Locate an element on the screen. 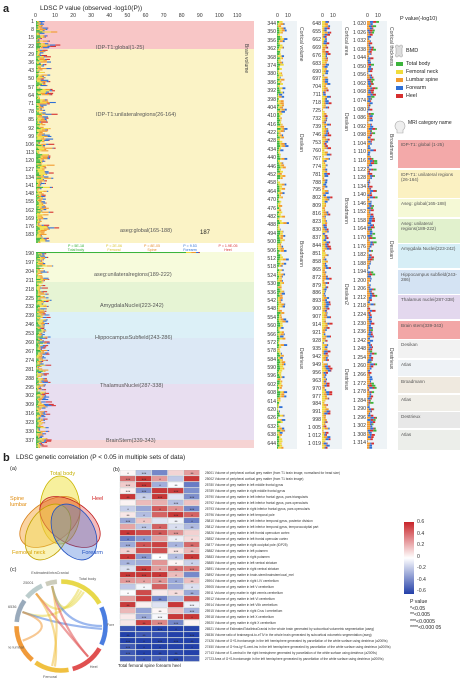  mini-y-tick: 494 is located at coordinates (271, 233).